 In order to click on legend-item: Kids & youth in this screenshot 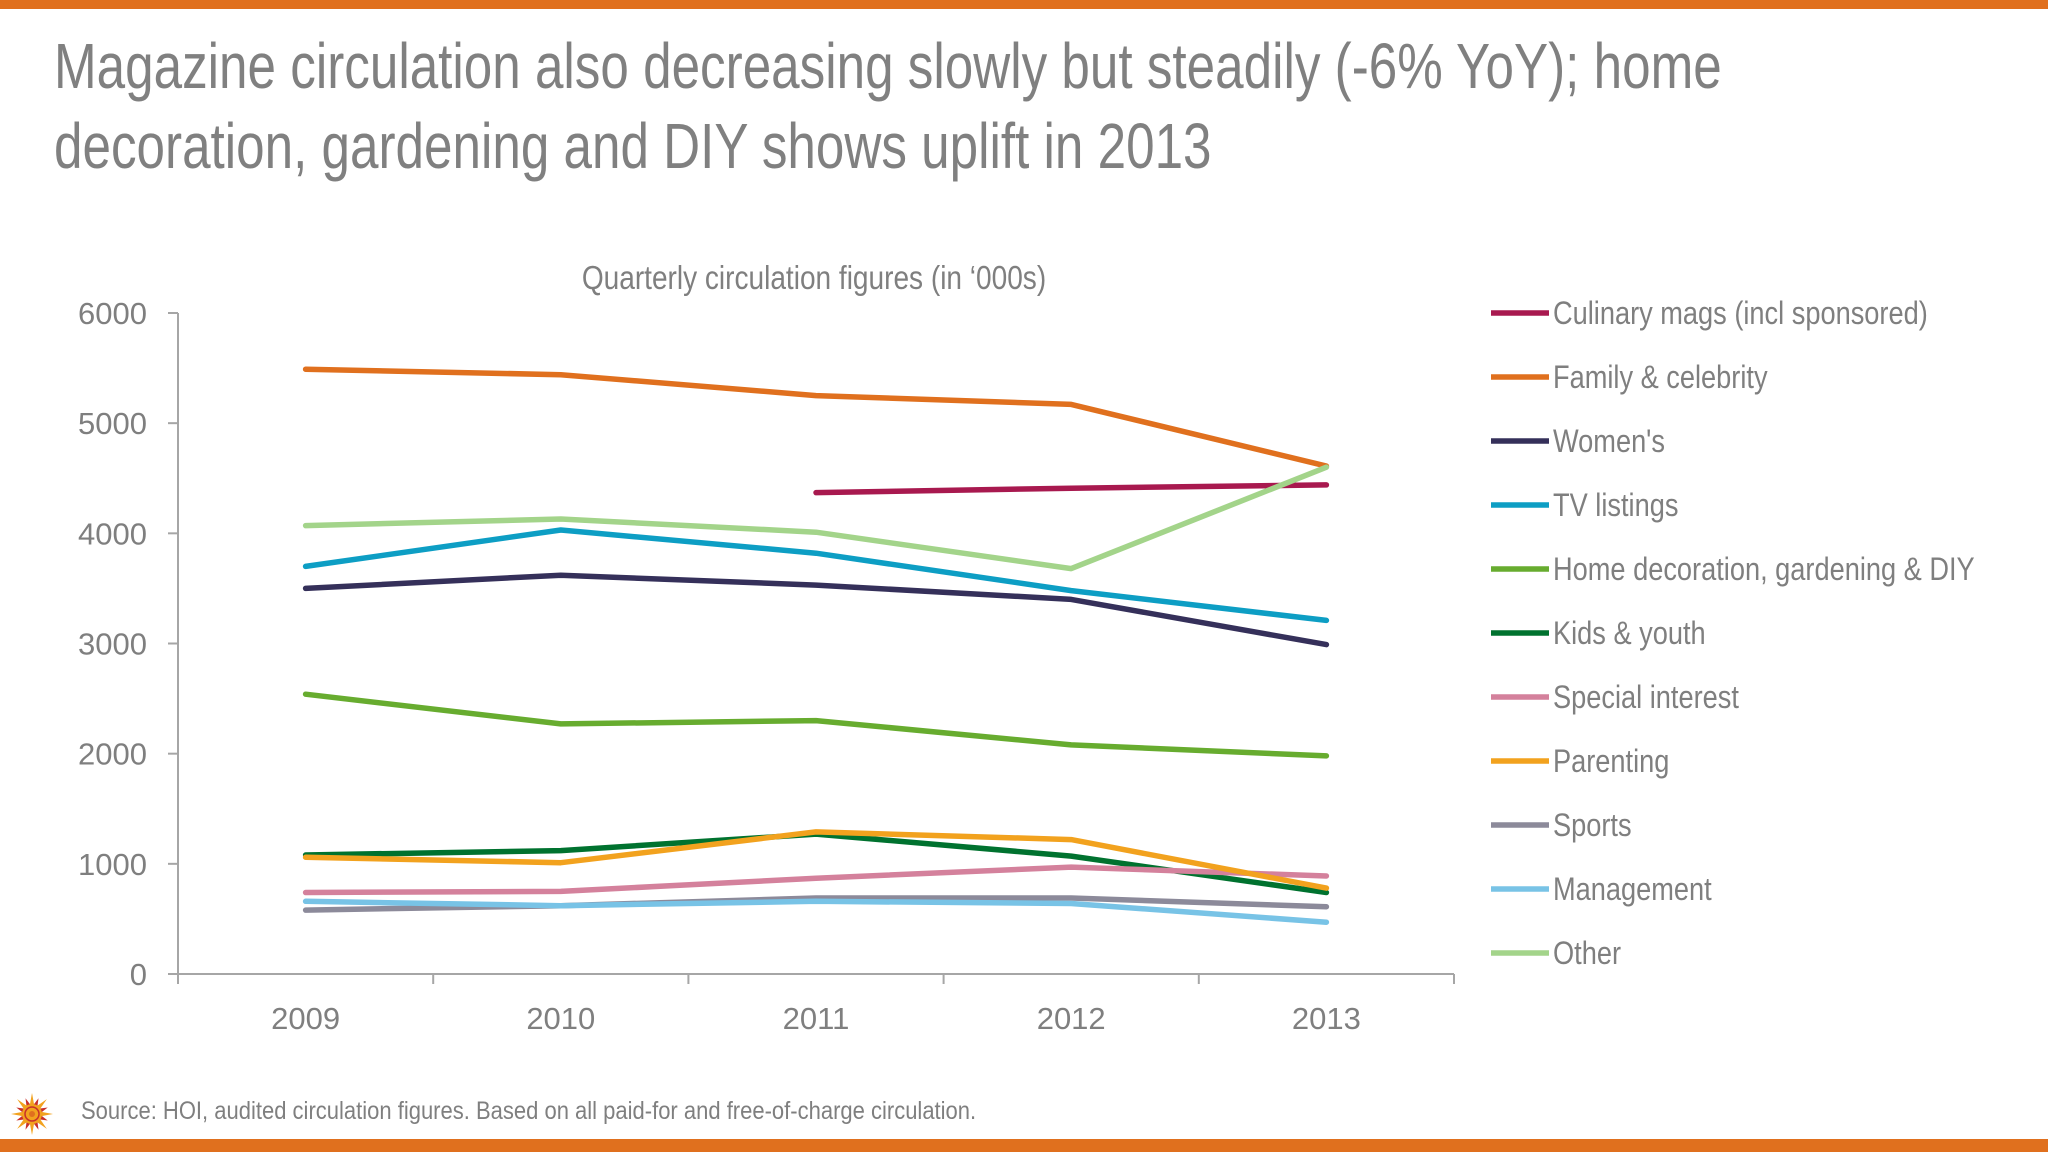, I will do `click(1598, 634)`.